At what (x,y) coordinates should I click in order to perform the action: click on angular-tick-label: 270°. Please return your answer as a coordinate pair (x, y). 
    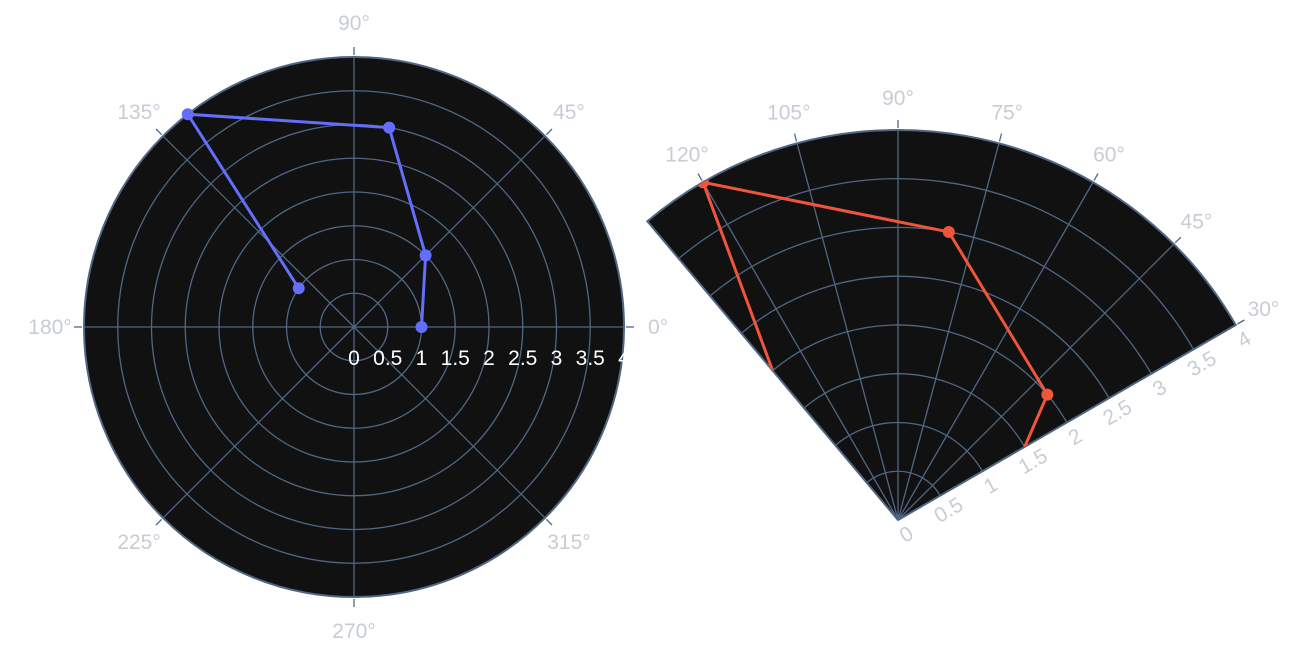
    Looking at the image, I should click on (353, 631).